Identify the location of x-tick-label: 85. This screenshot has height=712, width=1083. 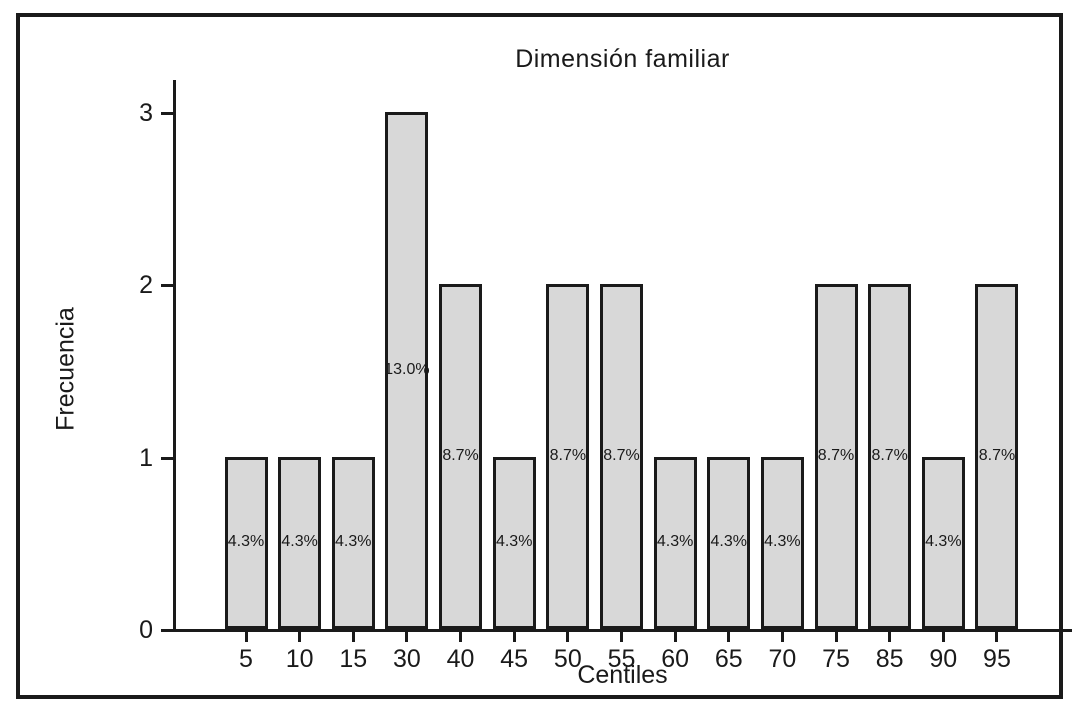
(889, 659).